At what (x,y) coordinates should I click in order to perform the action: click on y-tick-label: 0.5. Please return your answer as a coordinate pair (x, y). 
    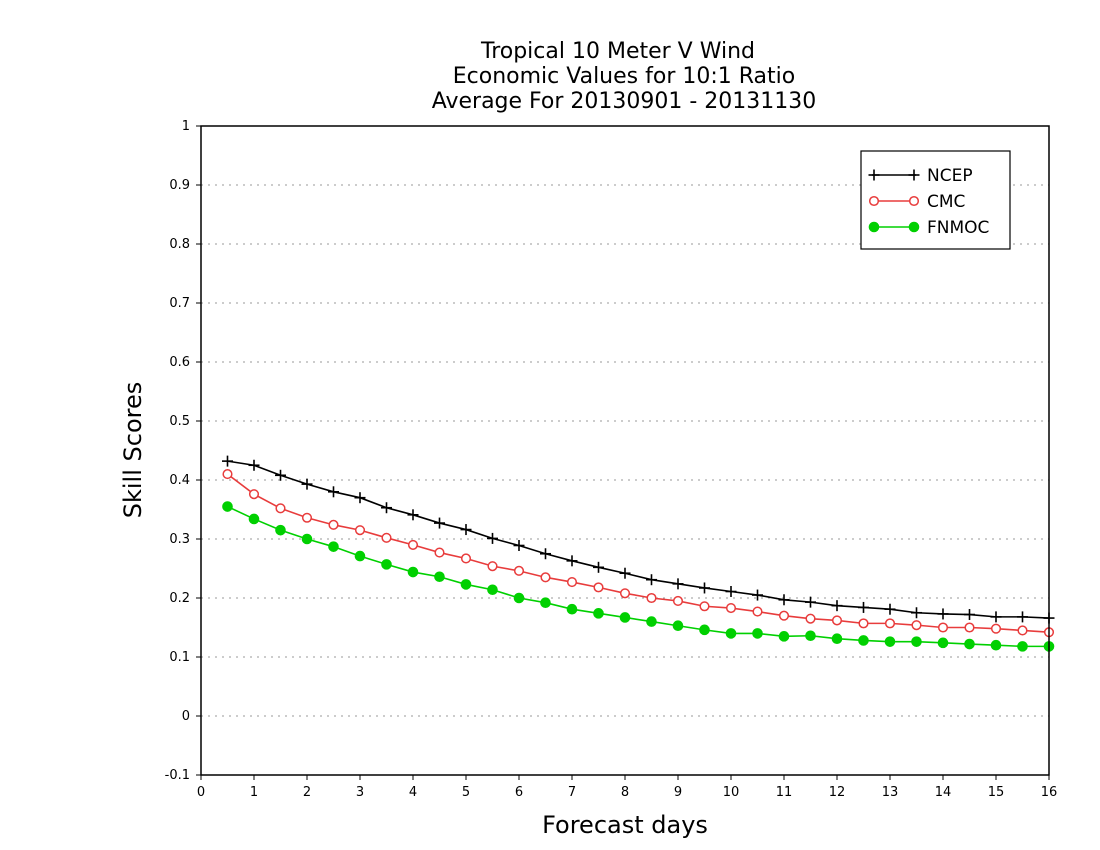
    Looking at the image, I should click on (179, 421).